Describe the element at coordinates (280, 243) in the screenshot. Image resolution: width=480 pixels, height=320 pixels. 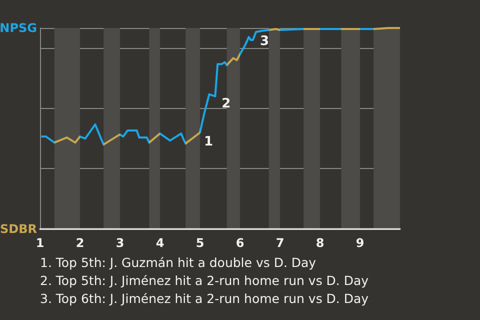
I see `x-tick-label: 7` at that location.